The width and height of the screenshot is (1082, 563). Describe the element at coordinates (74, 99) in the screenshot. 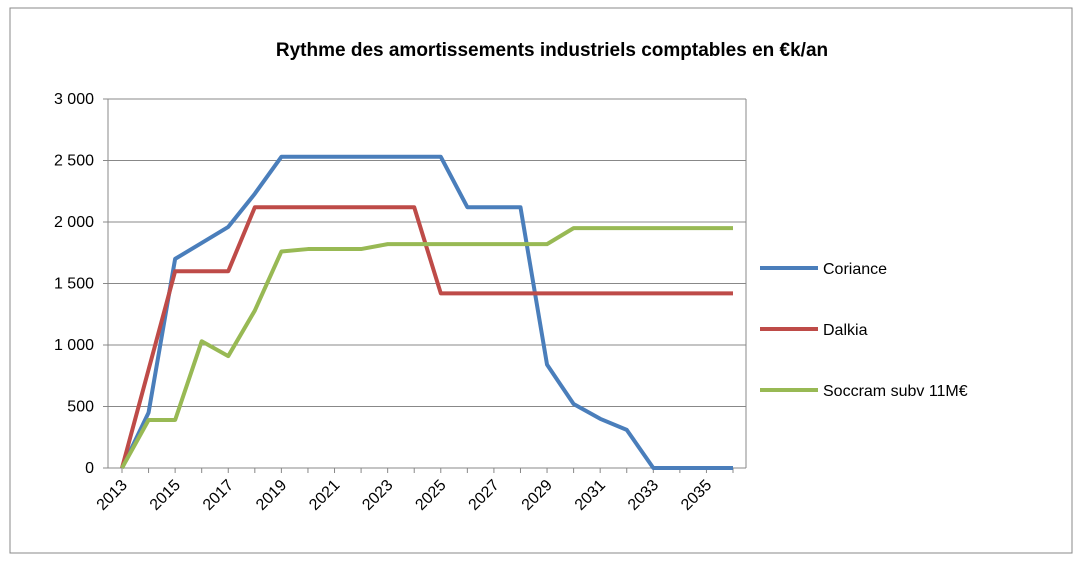

I see `y-tick-label: 3 000` at that location.